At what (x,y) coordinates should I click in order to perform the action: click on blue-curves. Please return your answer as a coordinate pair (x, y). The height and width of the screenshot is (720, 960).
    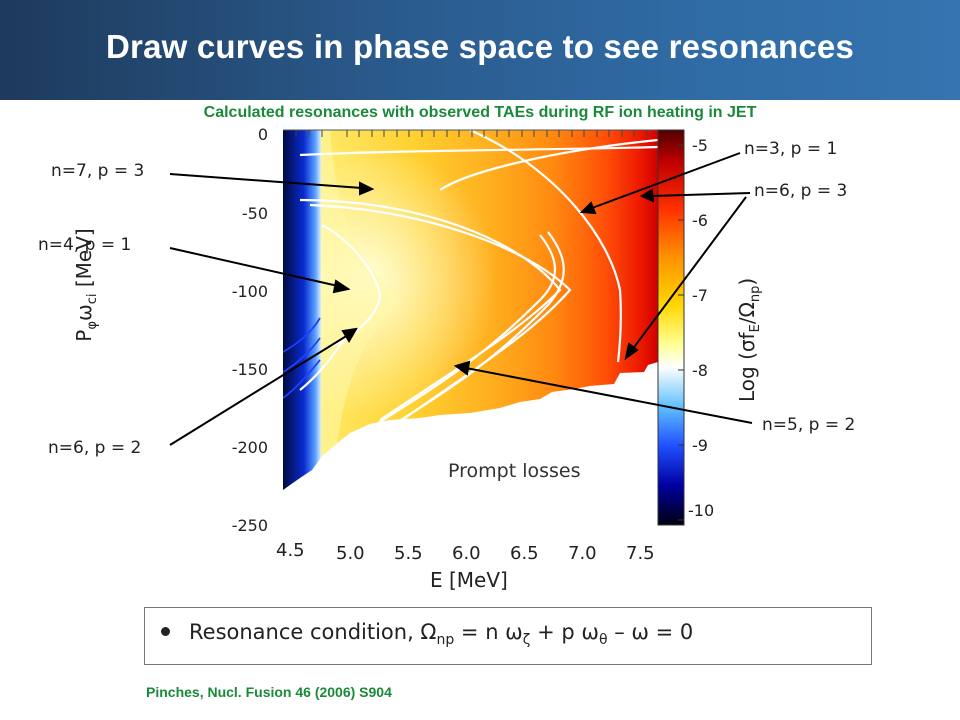
    Looking at the image, I should click on (302, 358).